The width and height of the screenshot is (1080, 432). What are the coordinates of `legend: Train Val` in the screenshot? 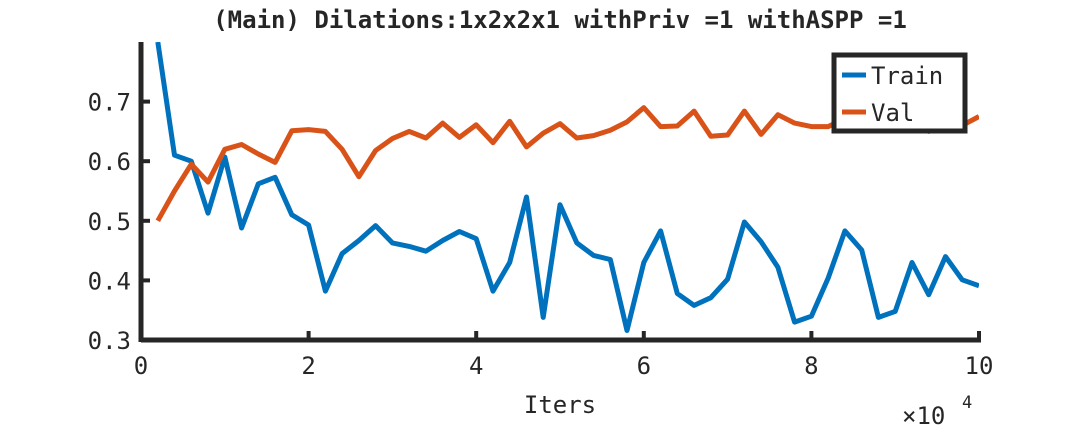 It's located at (899, 93).